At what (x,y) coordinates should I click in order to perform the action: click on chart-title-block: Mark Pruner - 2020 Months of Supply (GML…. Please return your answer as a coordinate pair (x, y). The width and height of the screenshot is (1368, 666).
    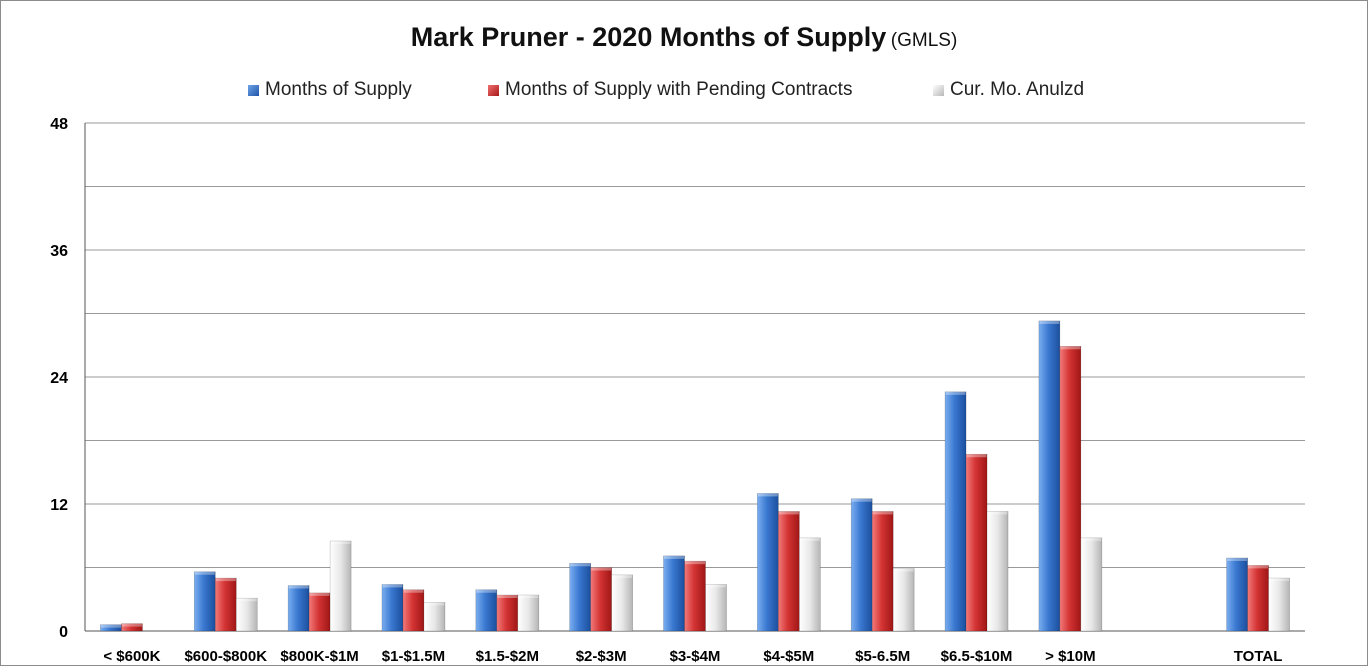
    Looking at the image, I should click on (684, 37).